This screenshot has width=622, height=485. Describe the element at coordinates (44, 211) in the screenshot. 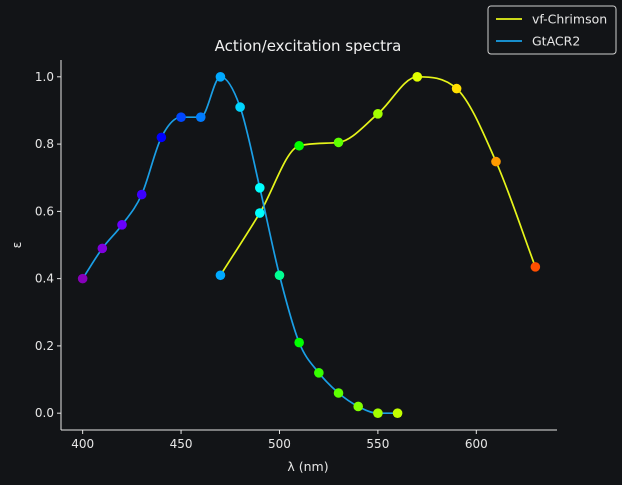

I see `y-tick-label: 0.6` at that location.